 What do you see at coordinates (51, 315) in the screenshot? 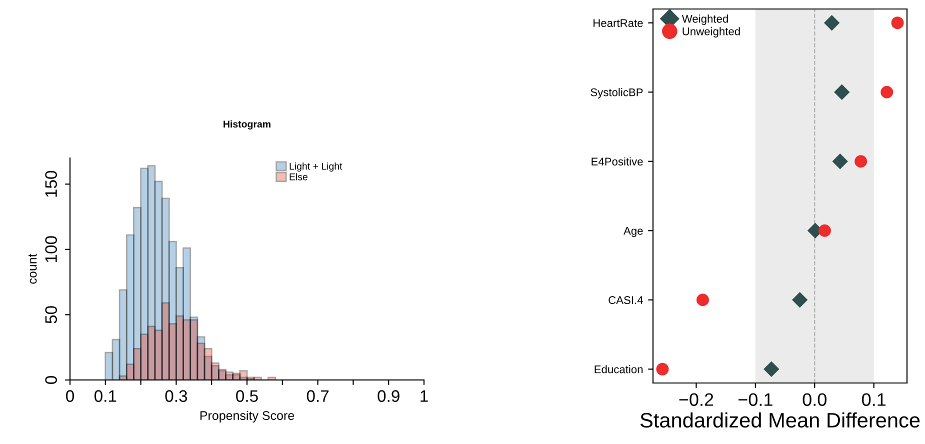
I see `y-tick-label: 50` at bounding box center [51, 315].